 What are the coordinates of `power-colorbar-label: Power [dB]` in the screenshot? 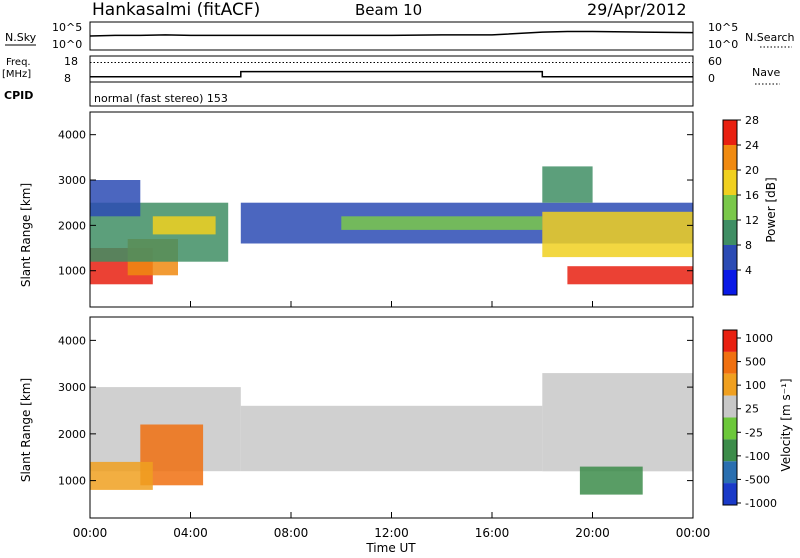 It's located at (771, 209).